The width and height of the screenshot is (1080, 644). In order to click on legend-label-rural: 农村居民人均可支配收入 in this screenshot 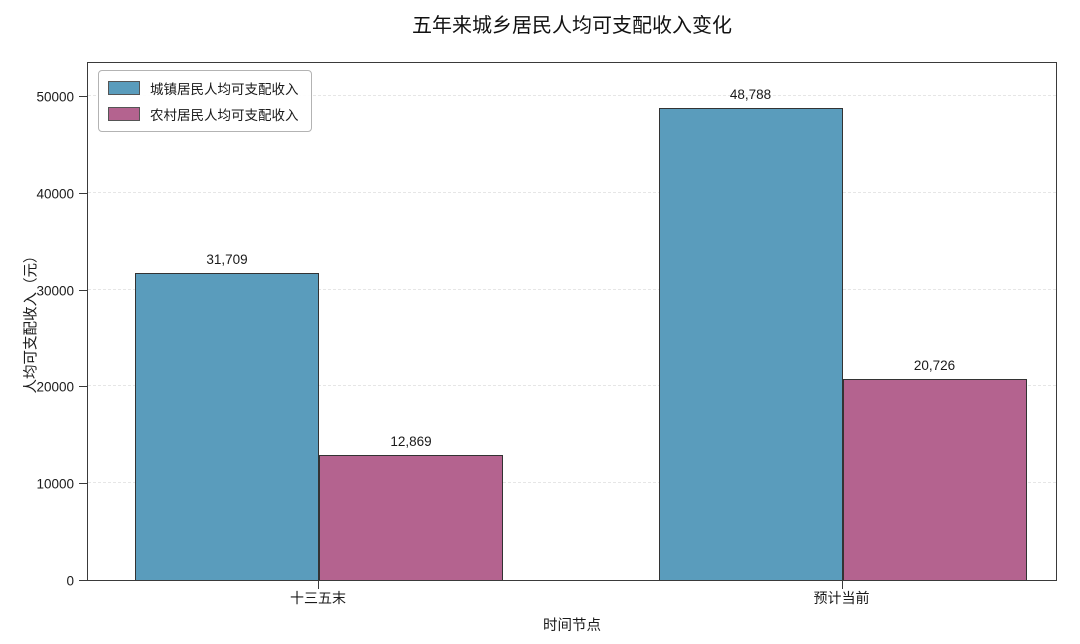, I will do `click(224, 115)`.